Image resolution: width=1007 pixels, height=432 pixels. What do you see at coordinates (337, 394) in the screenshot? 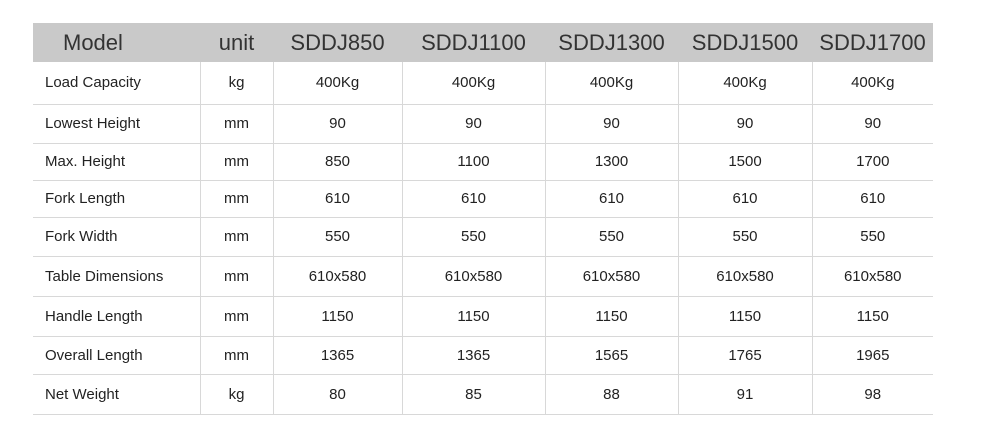
I see `value-cell: 80` at bounding box center [337, 394].